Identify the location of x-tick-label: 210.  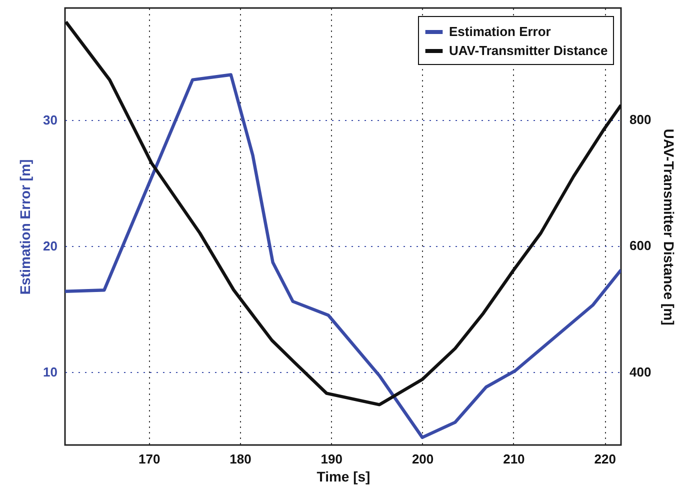
(514, 459).